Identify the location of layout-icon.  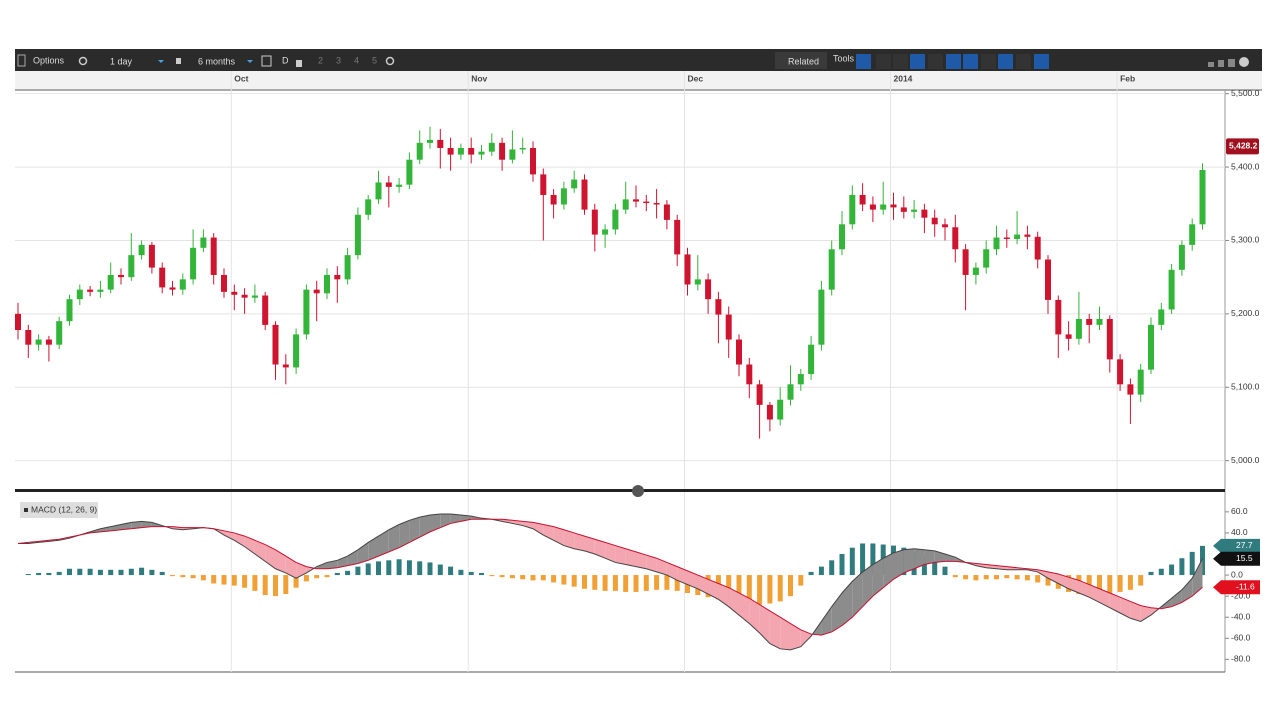
(299, 63).